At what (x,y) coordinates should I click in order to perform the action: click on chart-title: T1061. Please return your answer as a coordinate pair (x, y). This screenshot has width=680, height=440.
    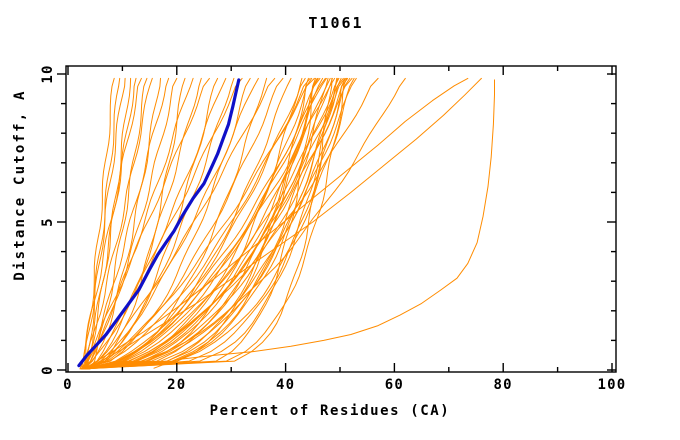
    Looking at the image, I should click on (336, 23).